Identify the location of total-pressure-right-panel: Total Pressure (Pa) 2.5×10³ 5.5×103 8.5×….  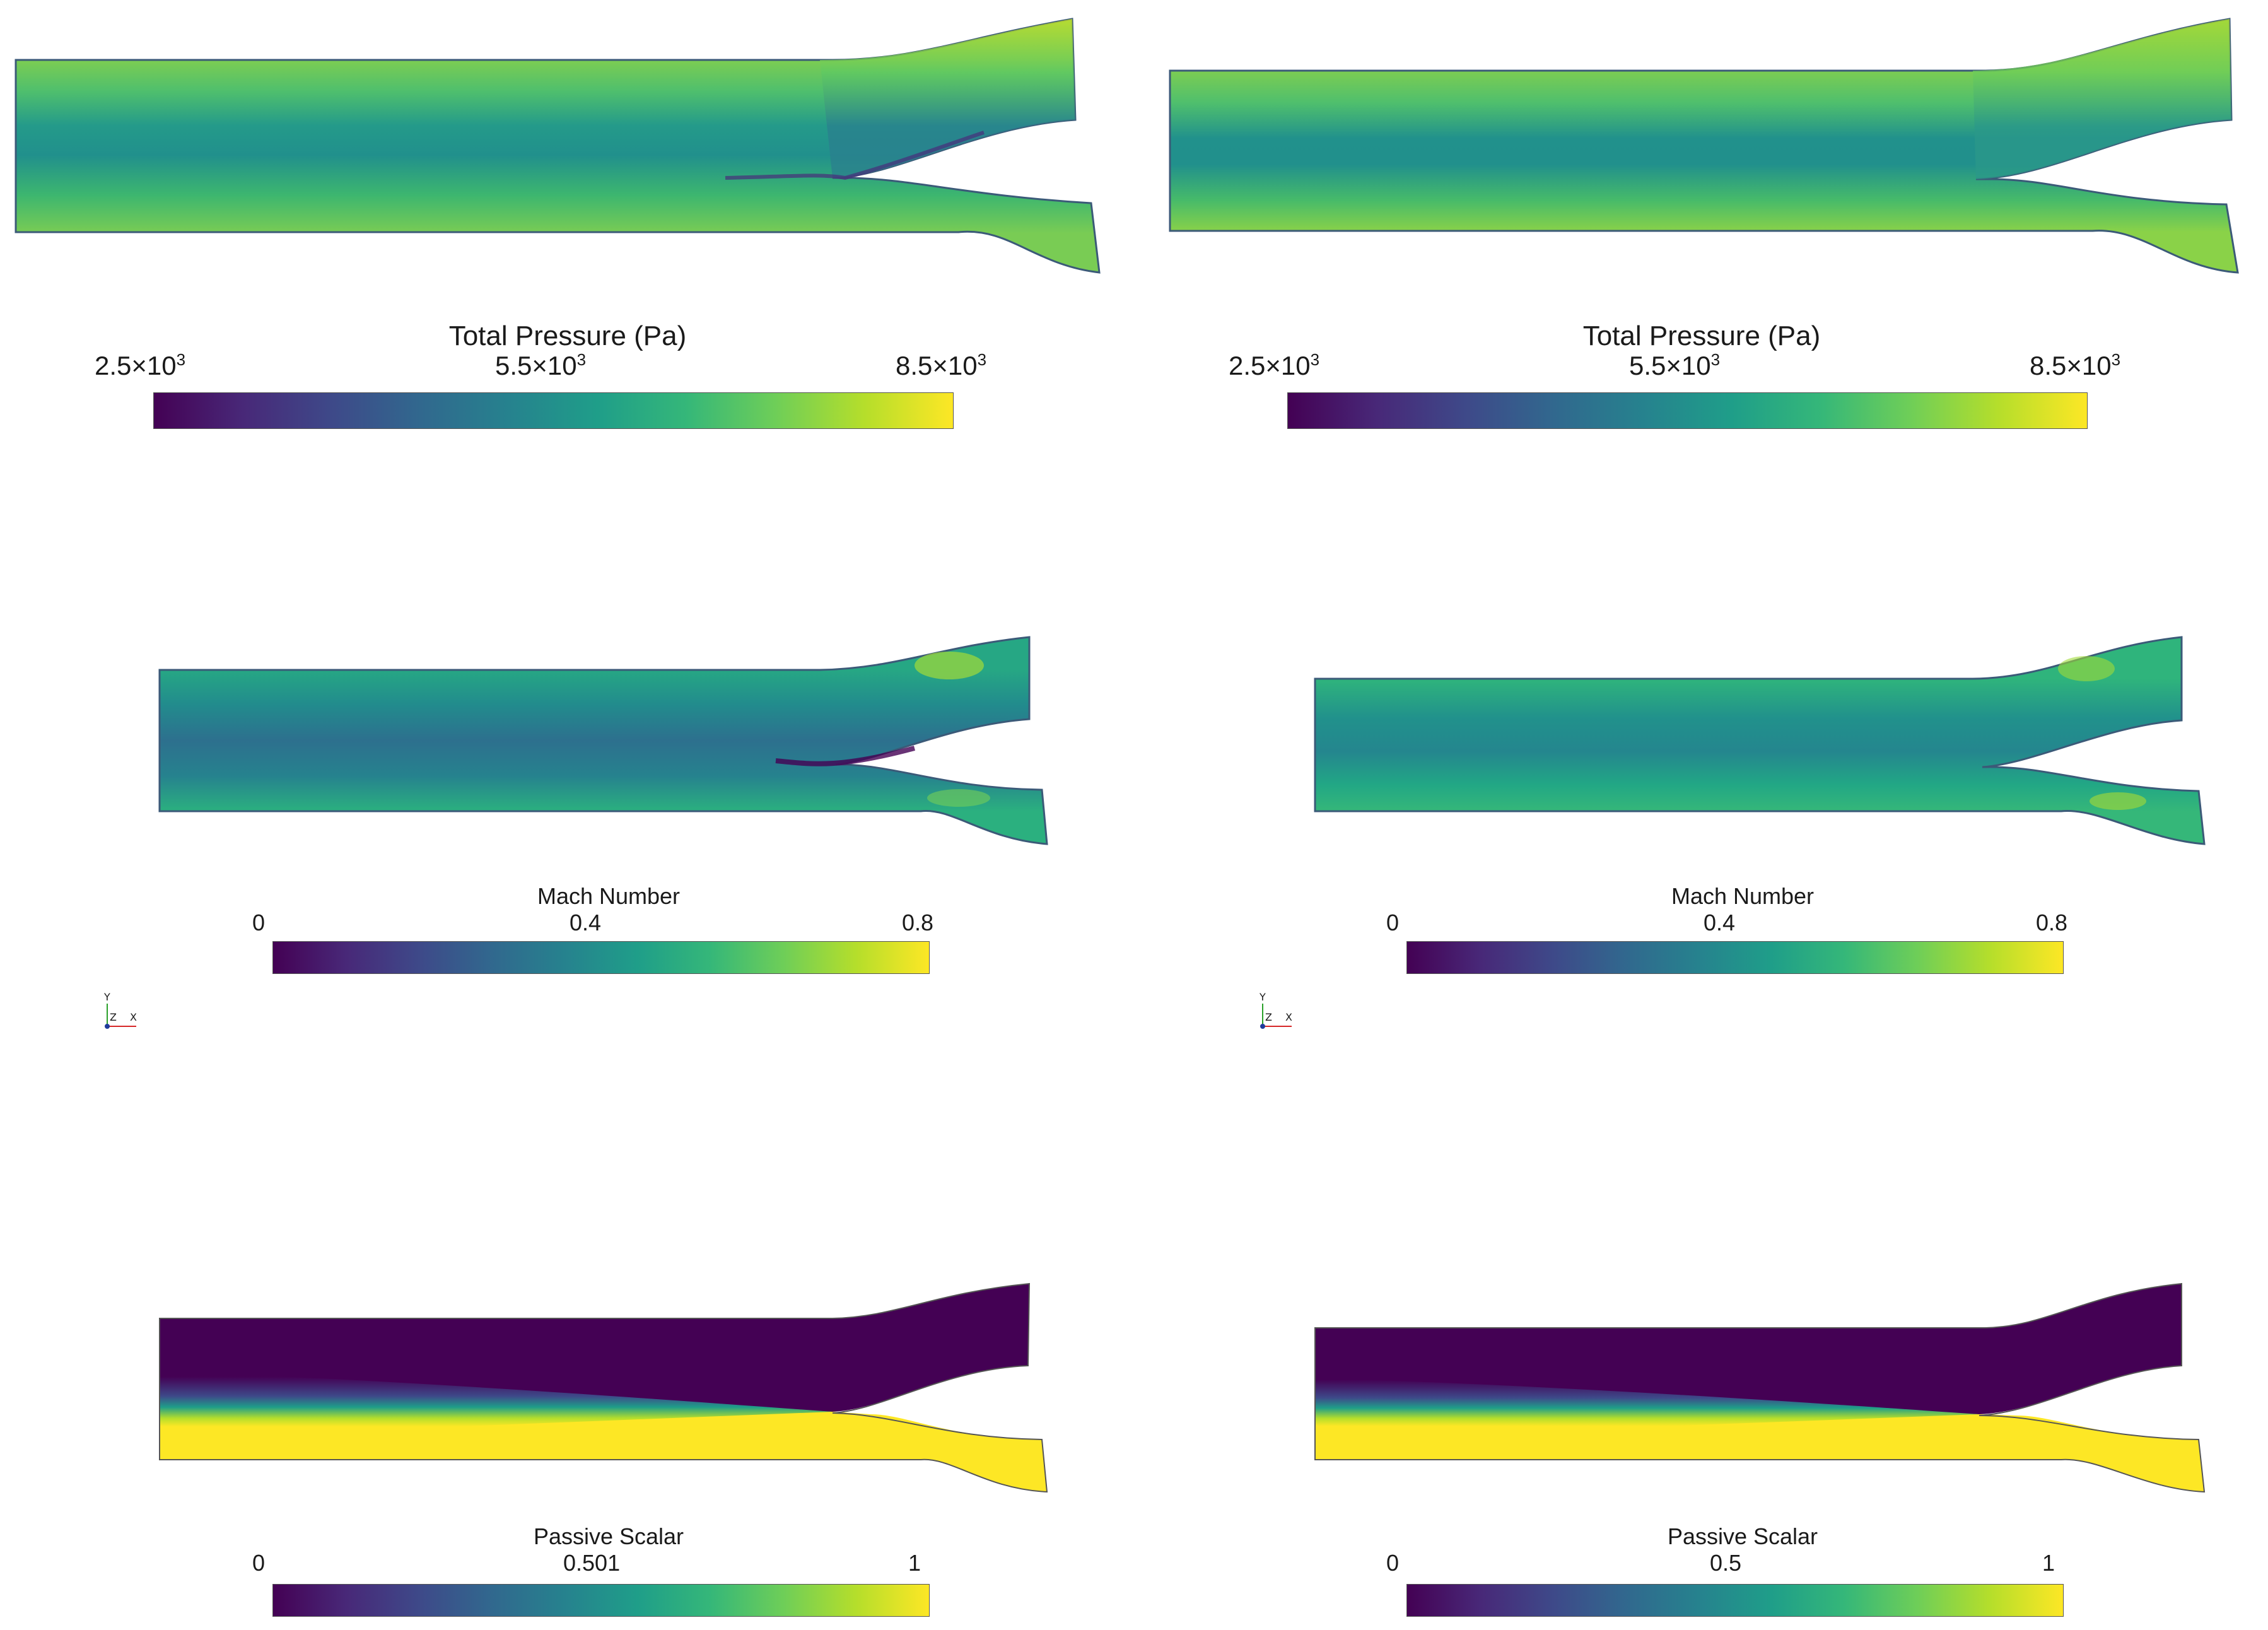
(1701, 227).